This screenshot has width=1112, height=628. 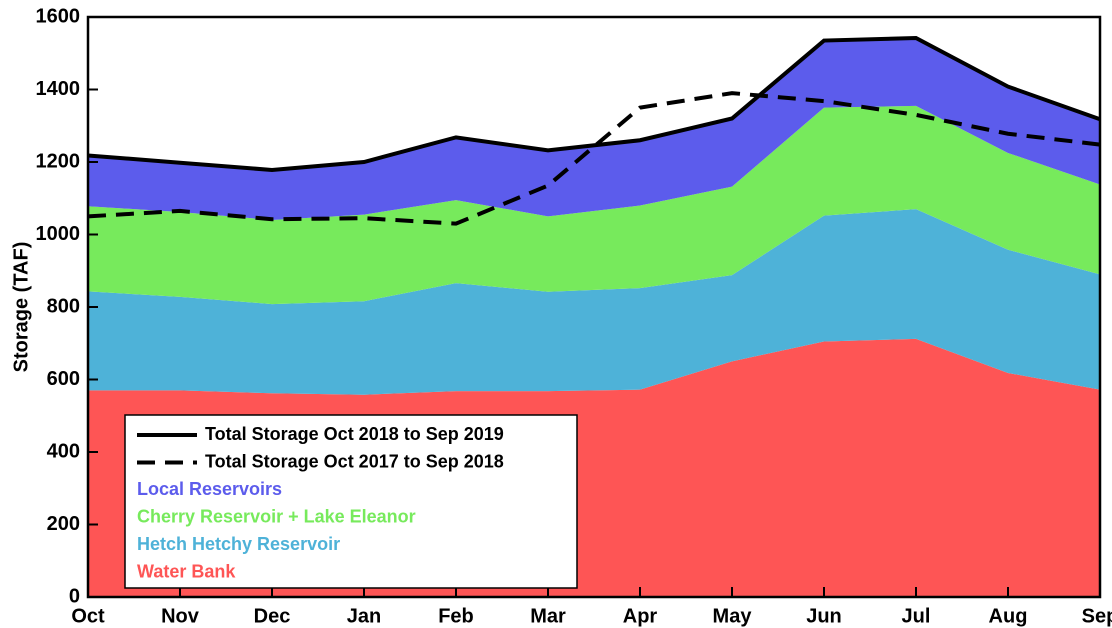 I want to click on x-tick-label: Jan, so click(x=364, y=616).